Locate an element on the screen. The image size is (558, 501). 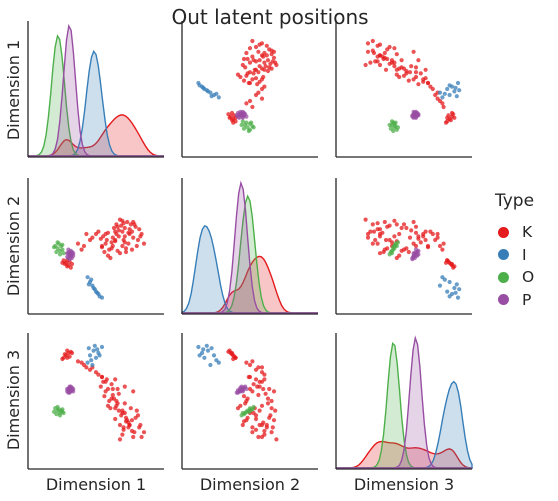
panel-r3-c2 is located at coordinates (249, 401).